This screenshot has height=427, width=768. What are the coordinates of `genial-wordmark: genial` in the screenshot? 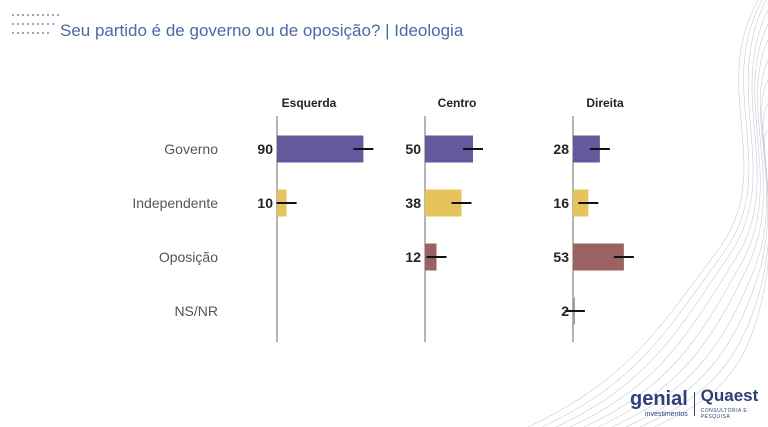 It's located at (659, 398).